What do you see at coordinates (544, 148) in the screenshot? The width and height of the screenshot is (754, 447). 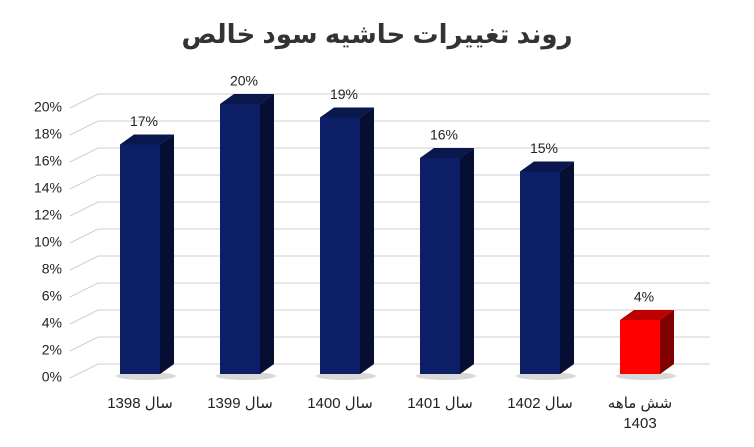 I see `value-label: 15%` at bounding box center [544, 148].